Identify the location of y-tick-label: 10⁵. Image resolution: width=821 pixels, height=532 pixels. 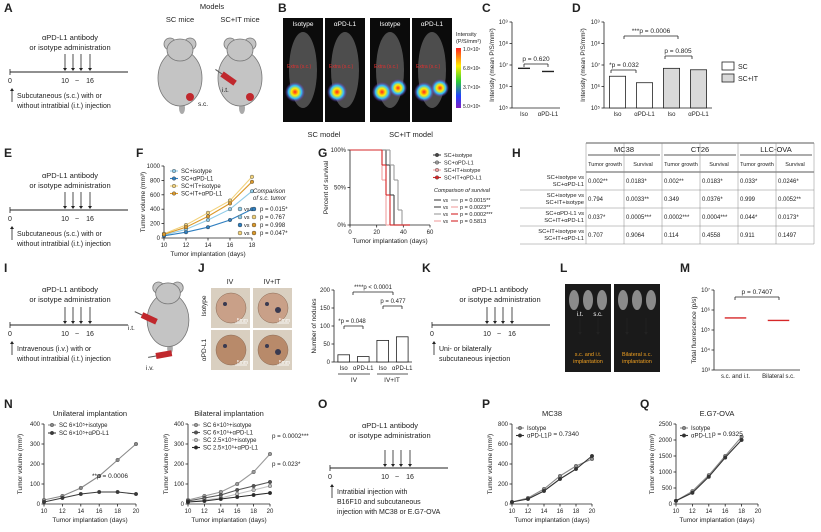
(706, 330).